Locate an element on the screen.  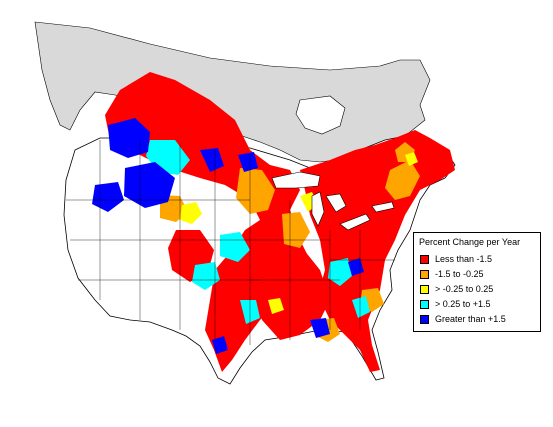
legend-item-0-25-to-1-5: > 0.25 to +1.5 is located at coordinates (455, 304).